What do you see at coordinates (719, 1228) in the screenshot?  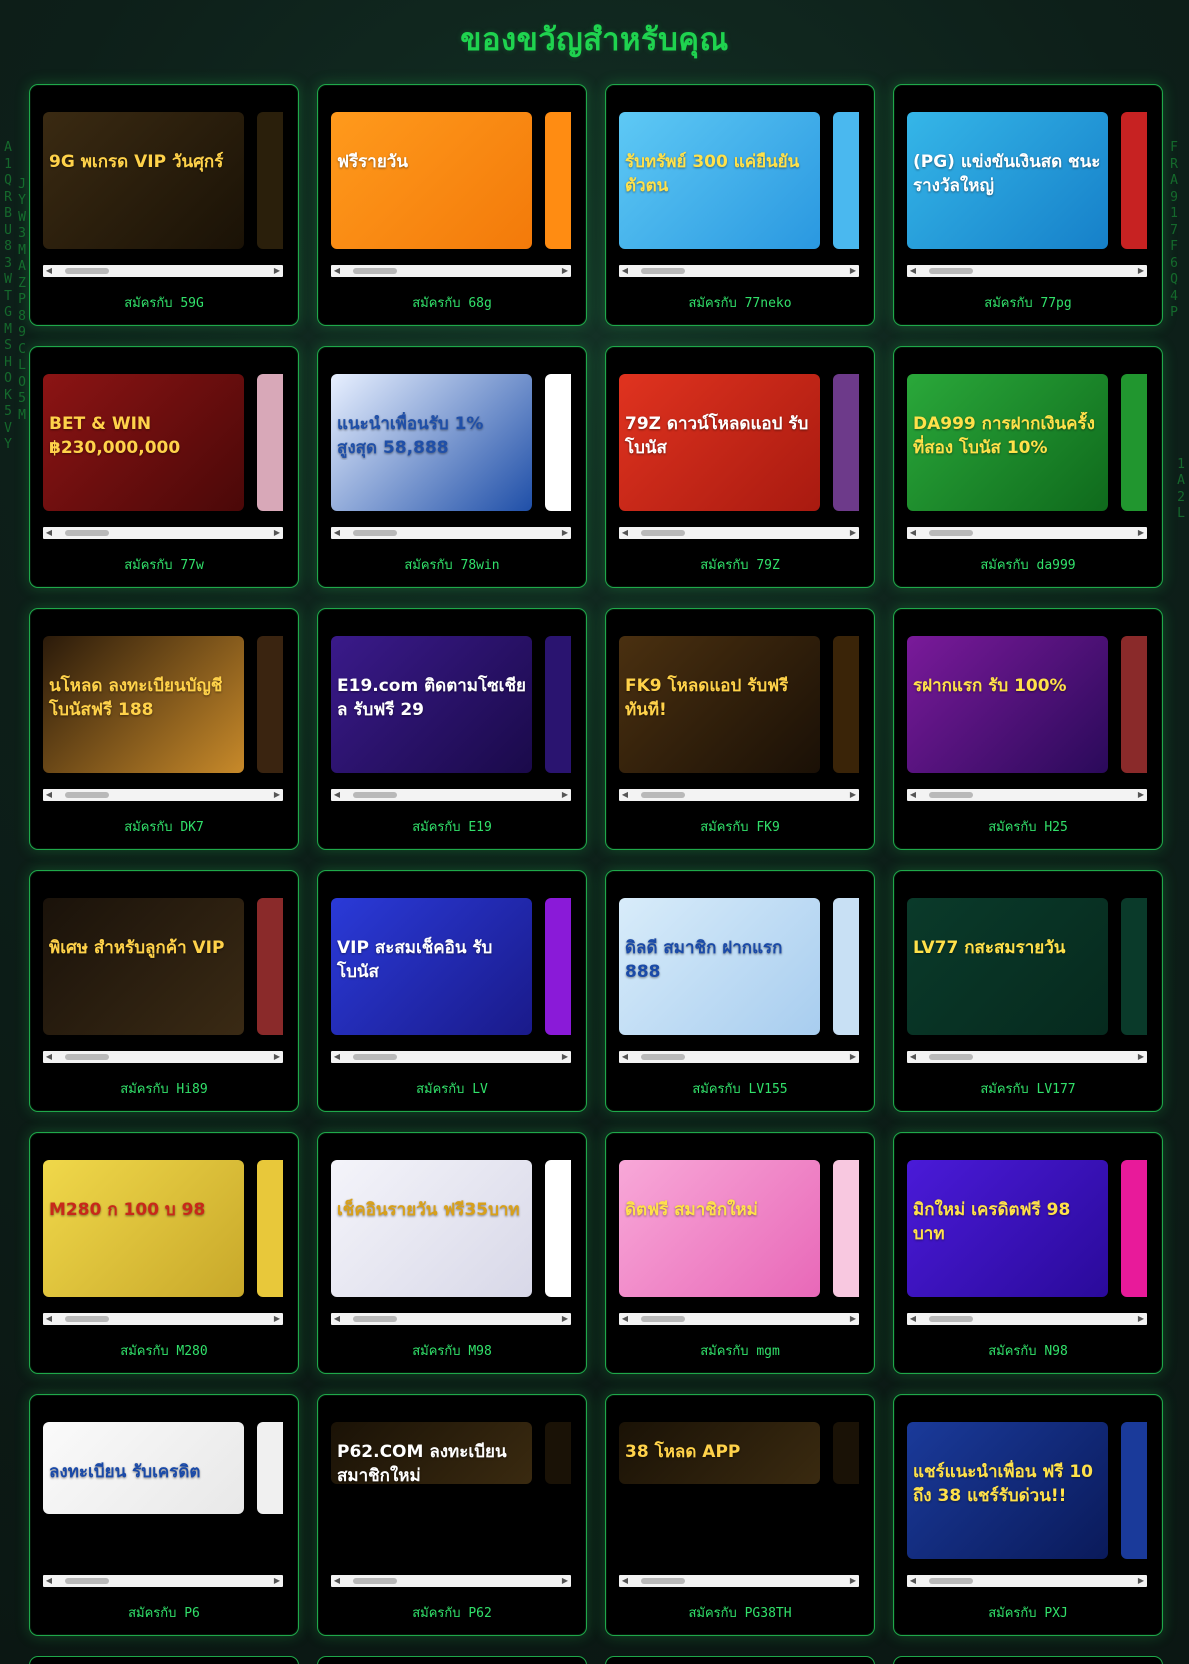 I see `promo-banner-image: ดิตฟรี สมาชิกใหม่` at bounding box center [719, 1228].